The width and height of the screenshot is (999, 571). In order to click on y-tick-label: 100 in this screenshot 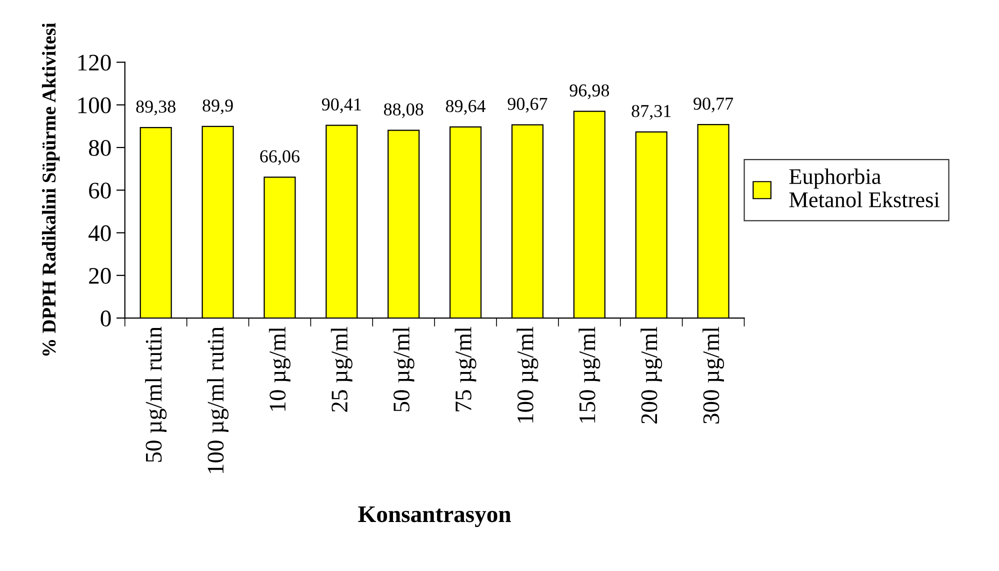, I will do `click(94, 105)`.